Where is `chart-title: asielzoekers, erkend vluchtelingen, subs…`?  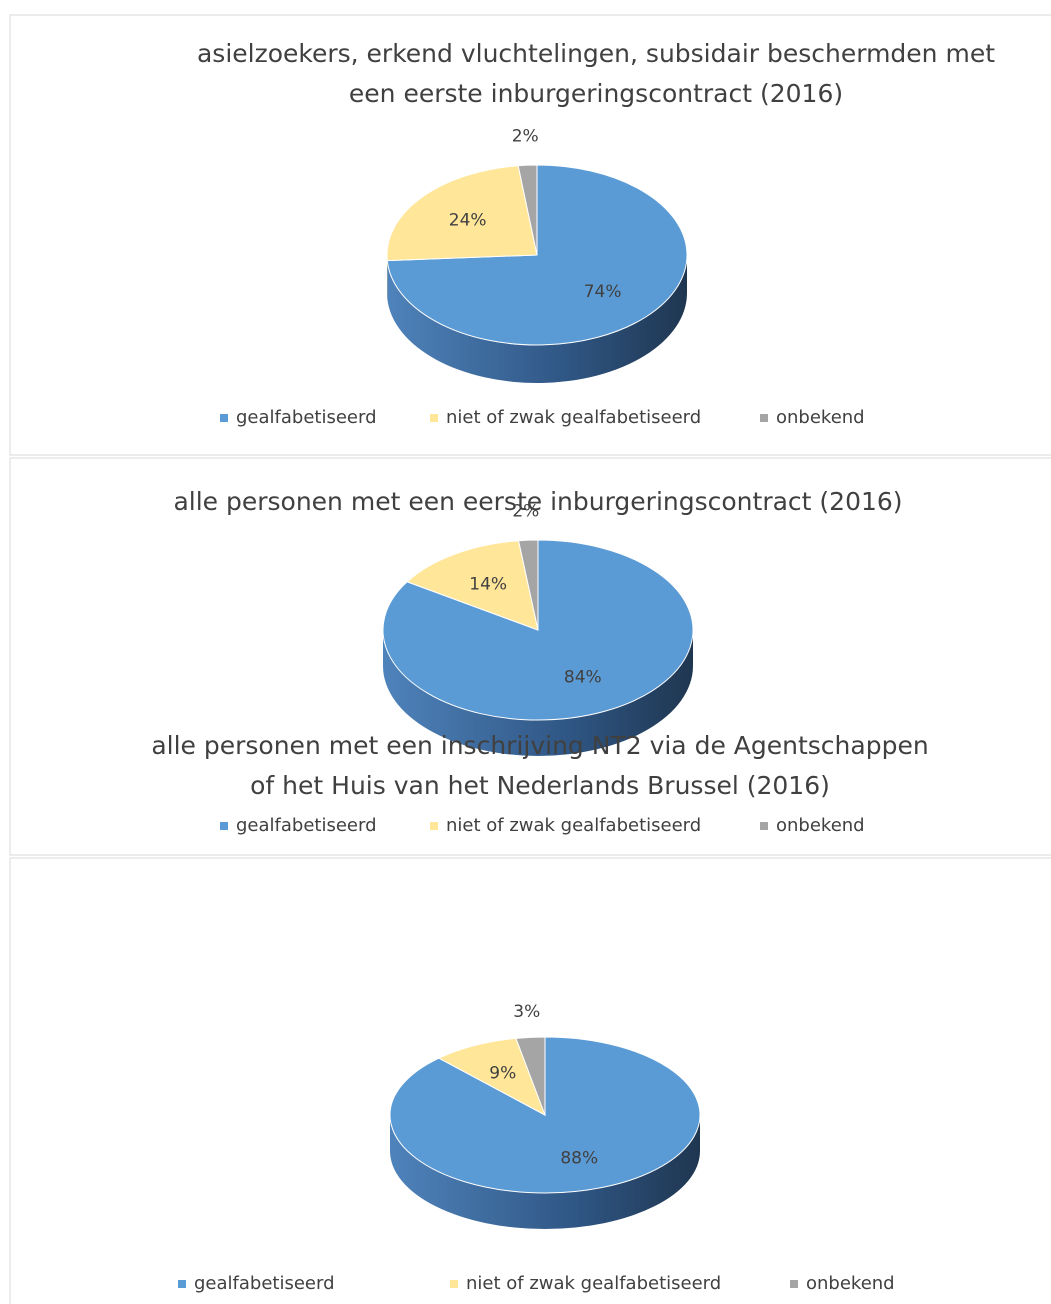
chart-title: asielzoekers, erkend vluchtelingen, subs… is located at coordinates (596, 53).